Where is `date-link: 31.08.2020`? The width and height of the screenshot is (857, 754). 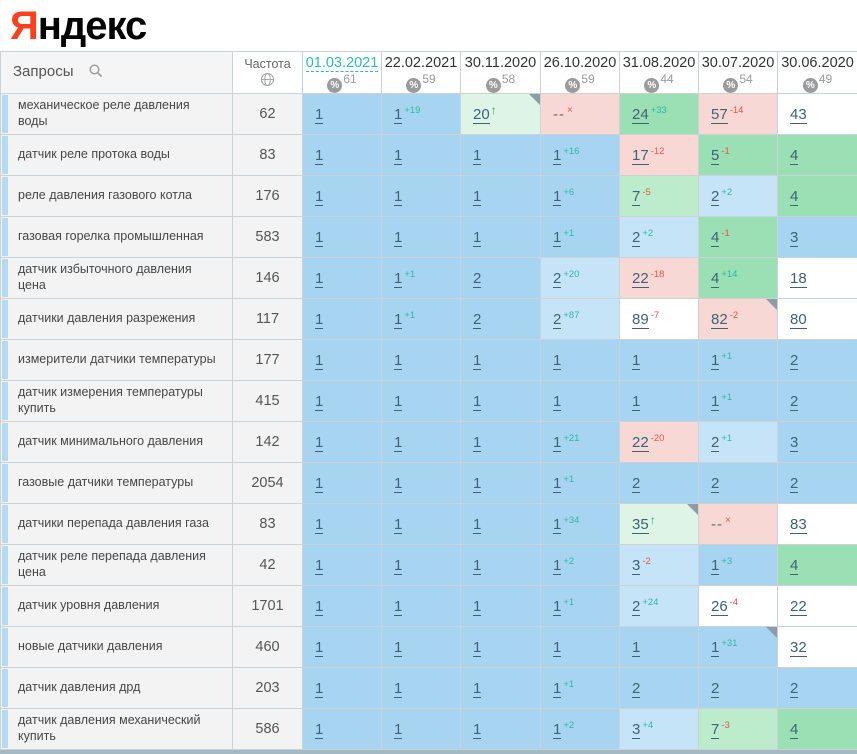
date-link: 31.08.2020 is located at coordinates (659, 63).